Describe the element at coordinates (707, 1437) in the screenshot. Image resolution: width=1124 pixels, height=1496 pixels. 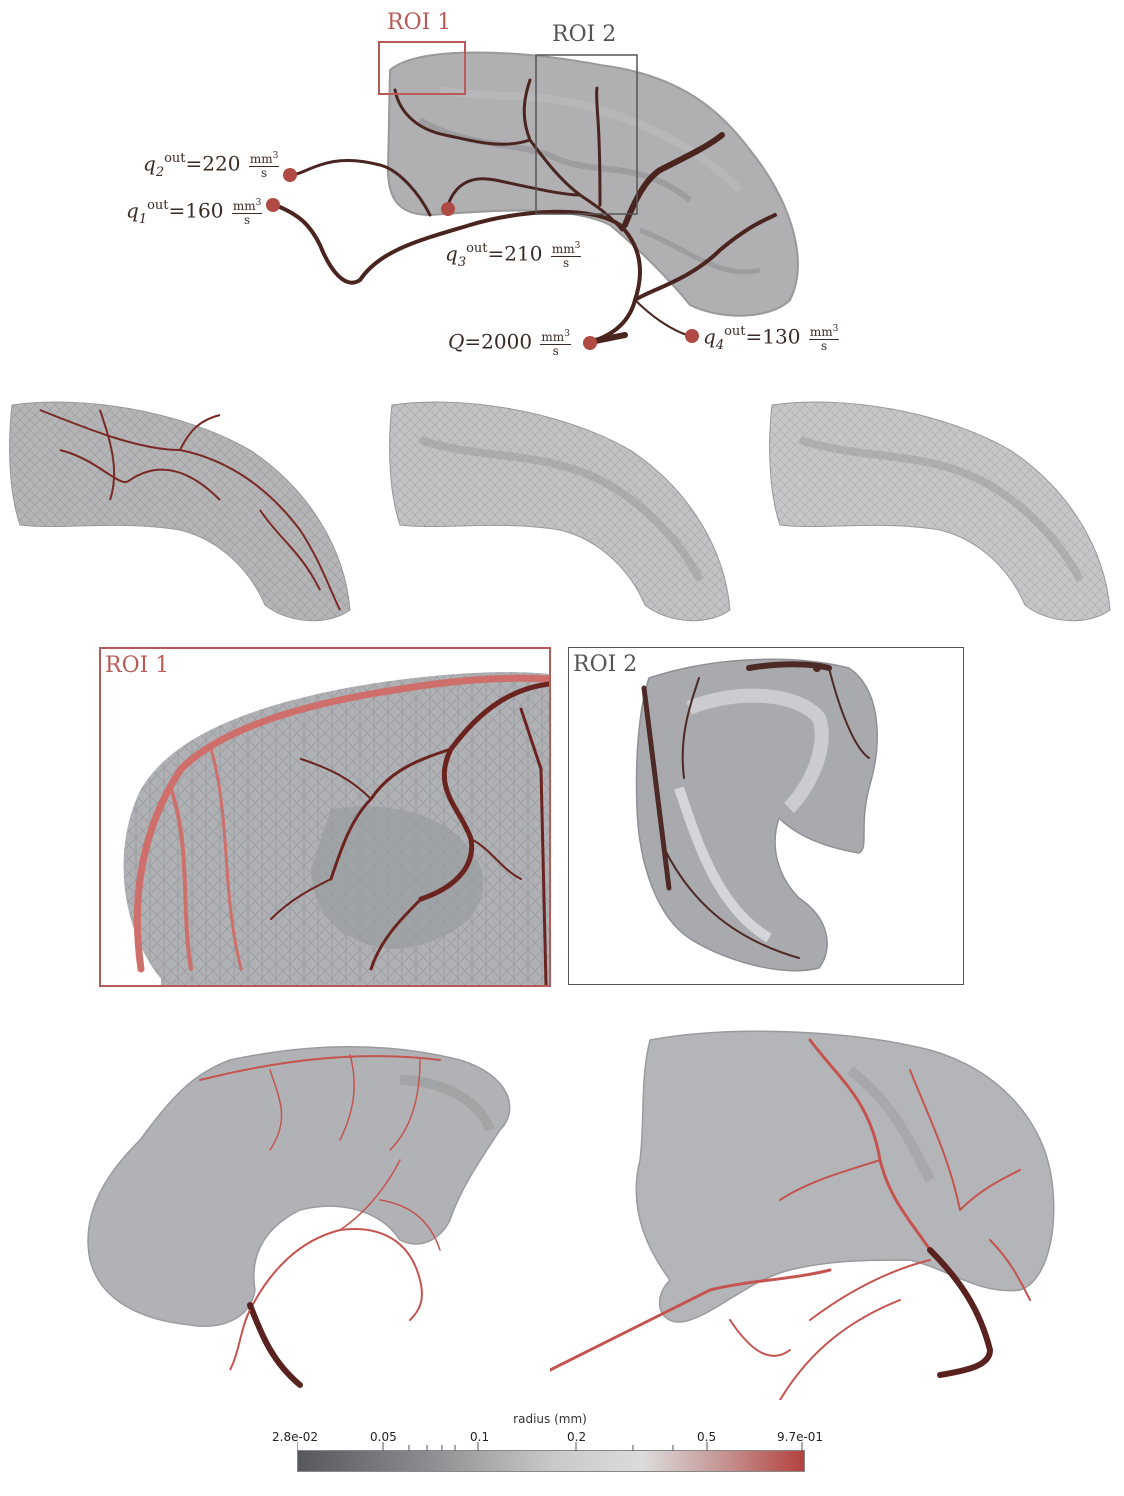
I see `colorbar-tick-0.5: 0.5` at that location.